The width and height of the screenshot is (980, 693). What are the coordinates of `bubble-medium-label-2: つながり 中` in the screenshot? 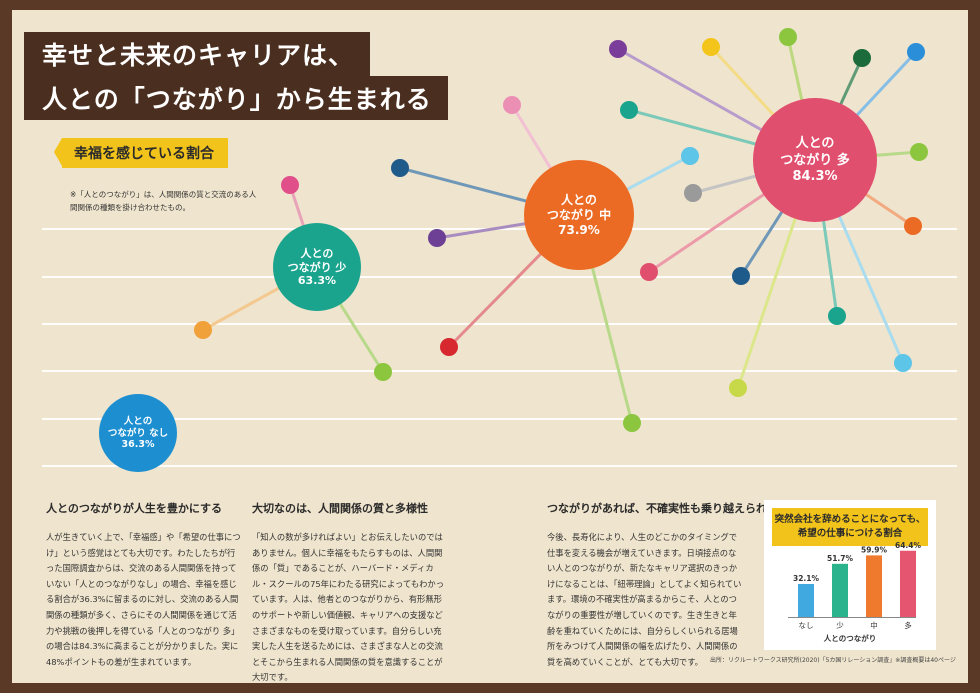 It's located at (579, 215).